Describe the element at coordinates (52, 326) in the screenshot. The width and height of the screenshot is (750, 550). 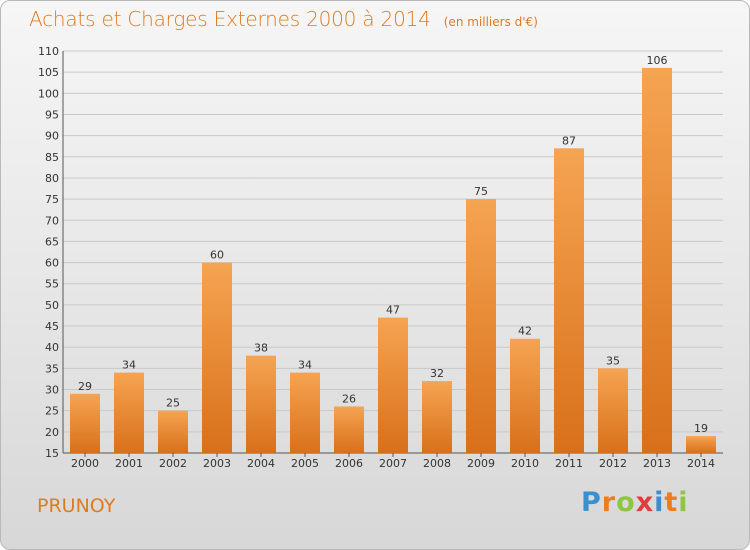
I see `y-tick-label: 45` at that location.